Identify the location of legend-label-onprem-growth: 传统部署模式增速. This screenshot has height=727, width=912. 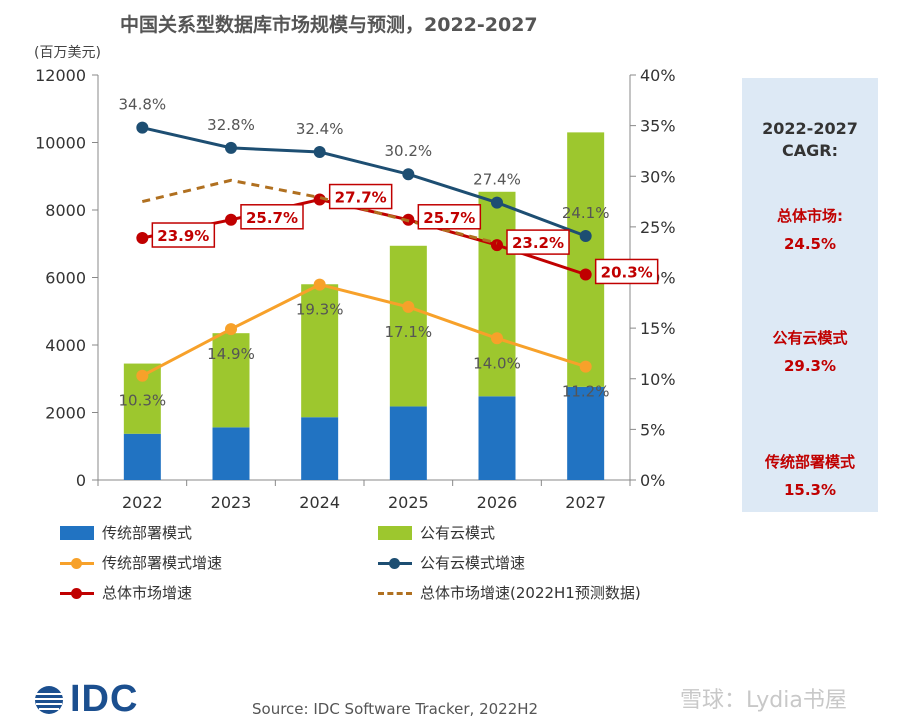
(162, 563).